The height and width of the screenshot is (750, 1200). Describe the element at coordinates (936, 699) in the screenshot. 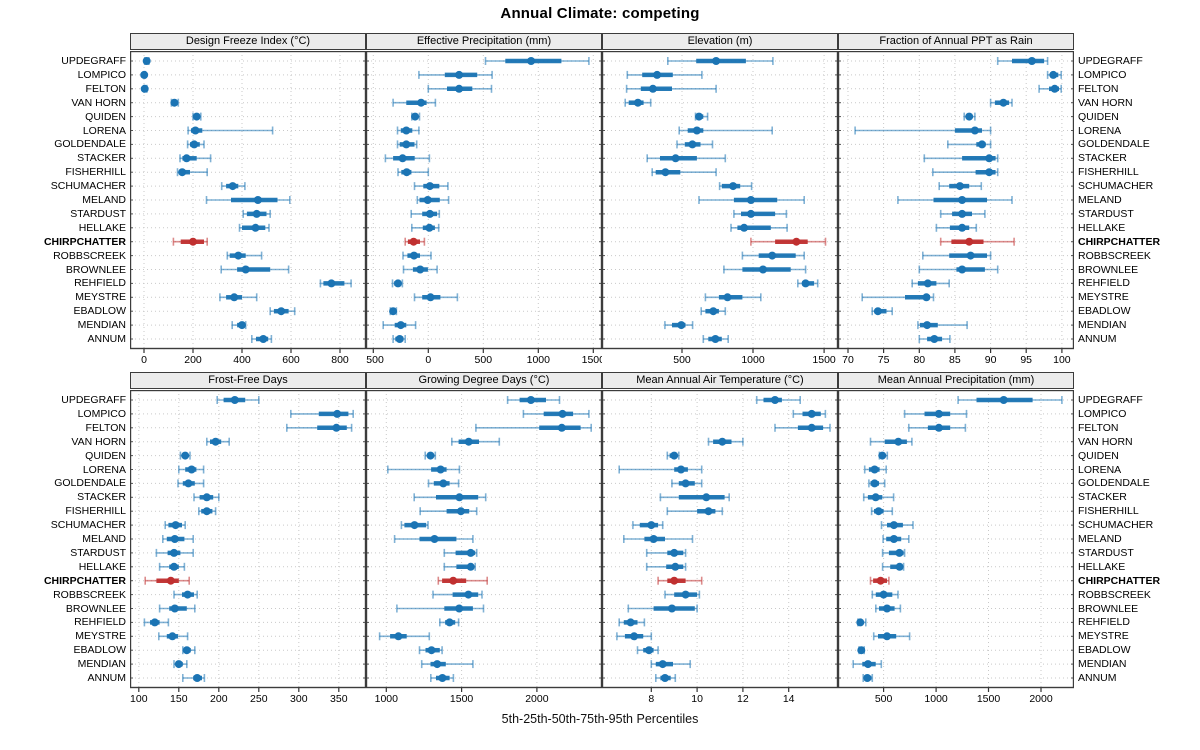

I see `svg-text: 1000` at that location.